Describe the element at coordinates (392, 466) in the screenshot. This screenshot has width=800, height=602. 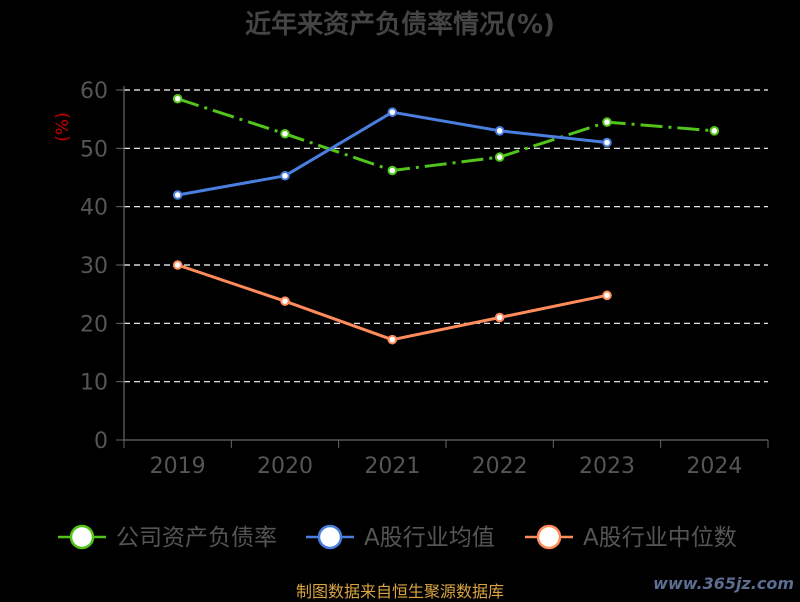
I see `x-tick-label: 2021` at that location.